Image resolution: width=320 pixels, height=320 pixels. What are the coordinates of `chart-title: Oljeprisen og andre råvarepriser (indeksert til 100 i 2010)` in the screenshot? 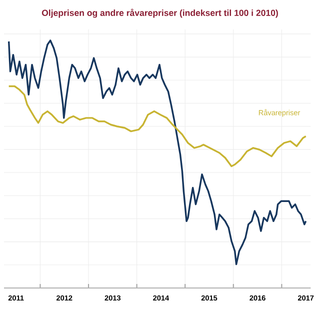 It's located at (160, 13).